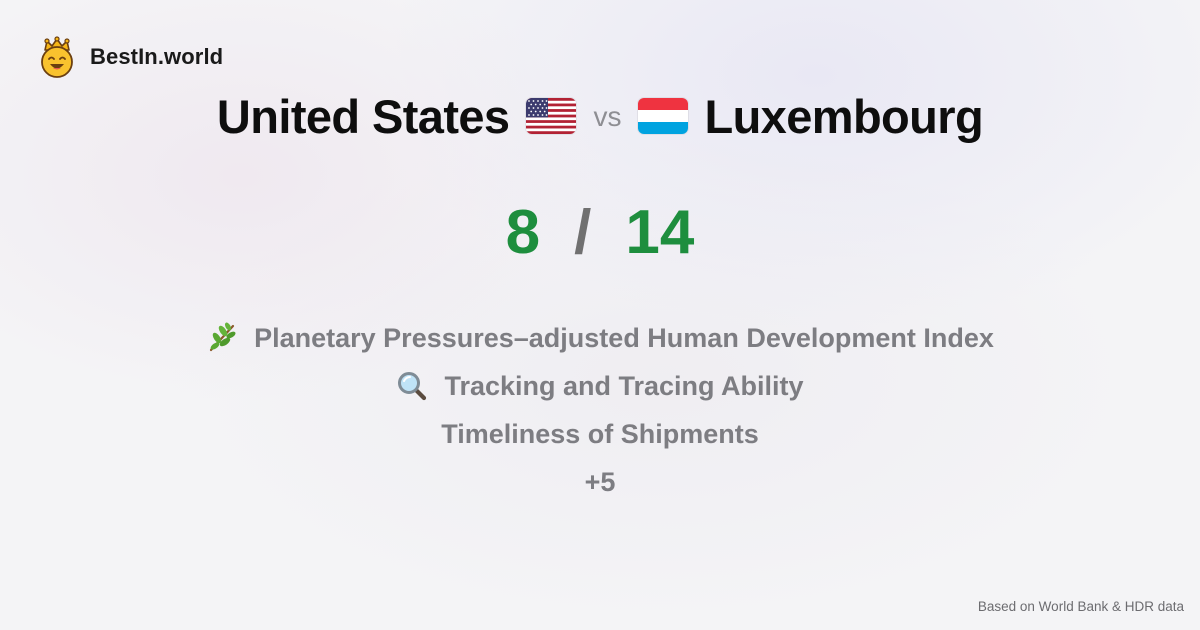 The image size is (1200, 630). Describe the element at coordinates (523, 232) in the screenshot. I see `left-score: 8` at that location.